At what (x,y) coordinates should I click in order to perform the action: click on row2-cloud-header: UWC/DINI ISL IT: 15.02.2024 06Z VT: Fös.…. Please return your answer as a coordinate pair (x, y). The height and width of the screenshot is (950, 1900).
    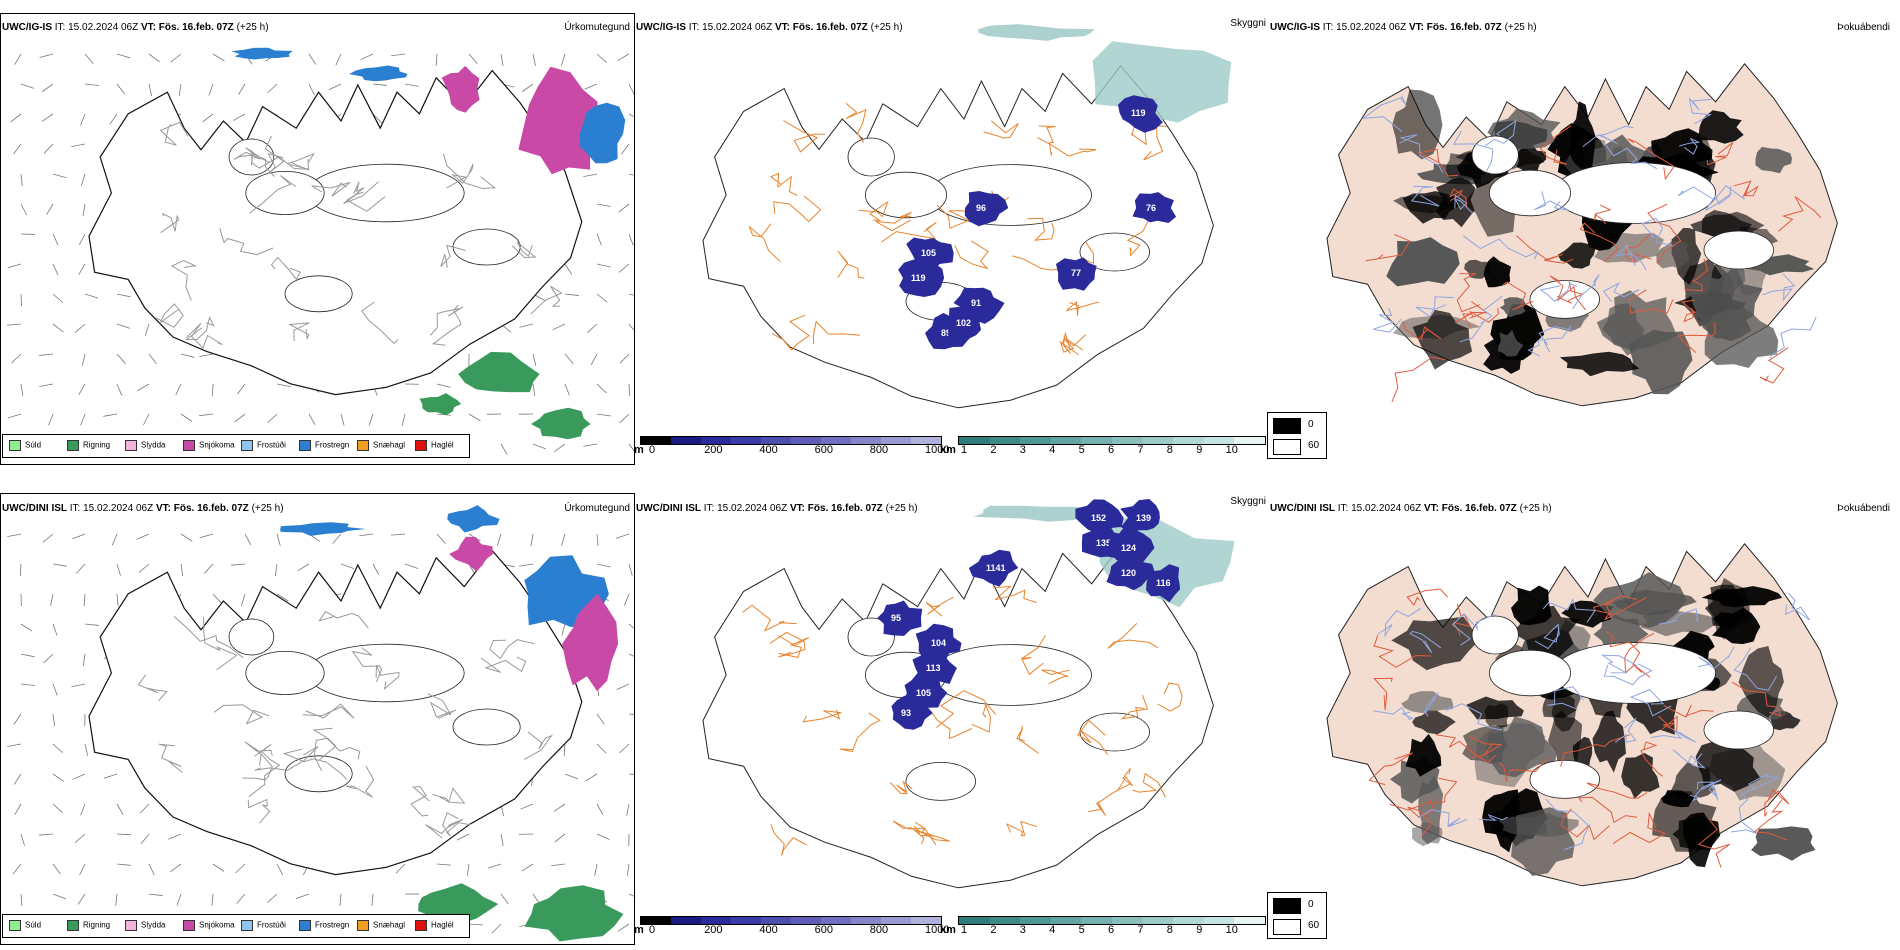
    Looking at the image, I should click on (777, 508).